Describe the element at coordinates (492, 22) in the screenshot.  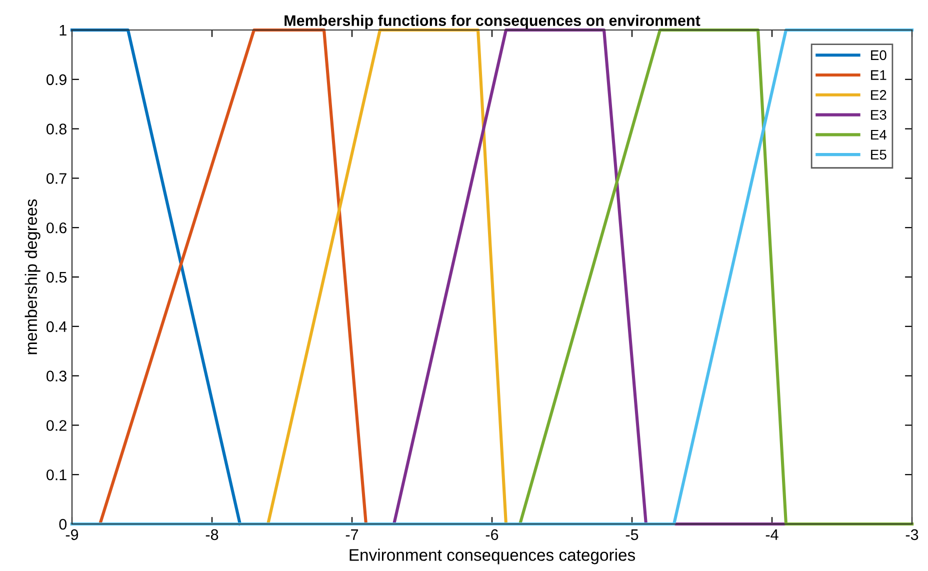
I see `chart-title: Membership functions for consequences on environment` at that location.